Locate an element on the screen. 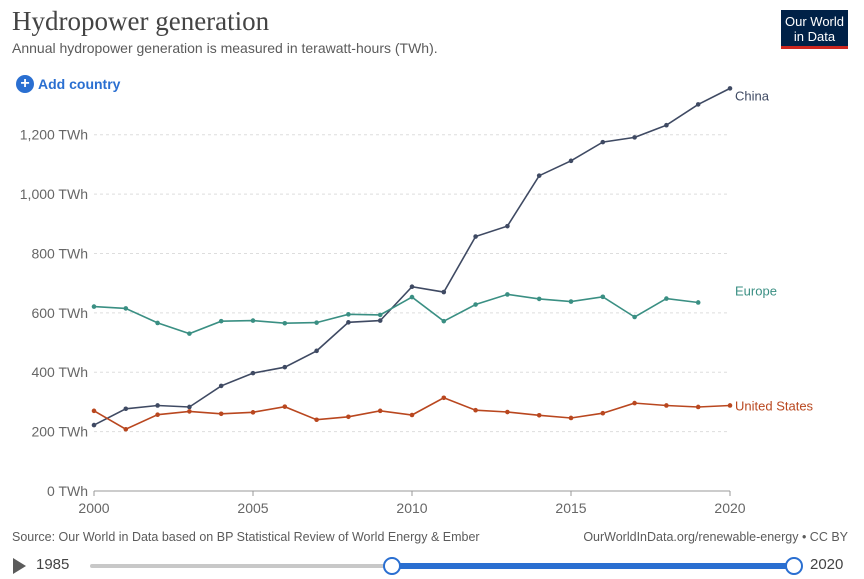  series-labels: China Europe United States is located at coordinates (774, 250).